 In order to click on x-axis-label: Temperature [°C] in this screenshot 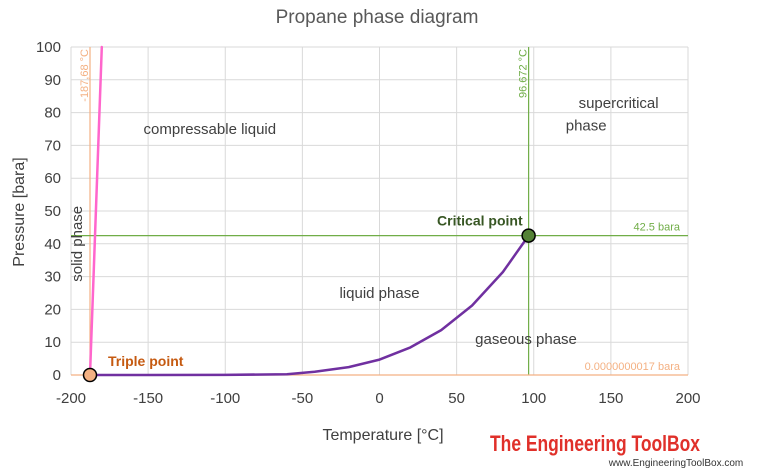, I will do `click(382, 435)`.